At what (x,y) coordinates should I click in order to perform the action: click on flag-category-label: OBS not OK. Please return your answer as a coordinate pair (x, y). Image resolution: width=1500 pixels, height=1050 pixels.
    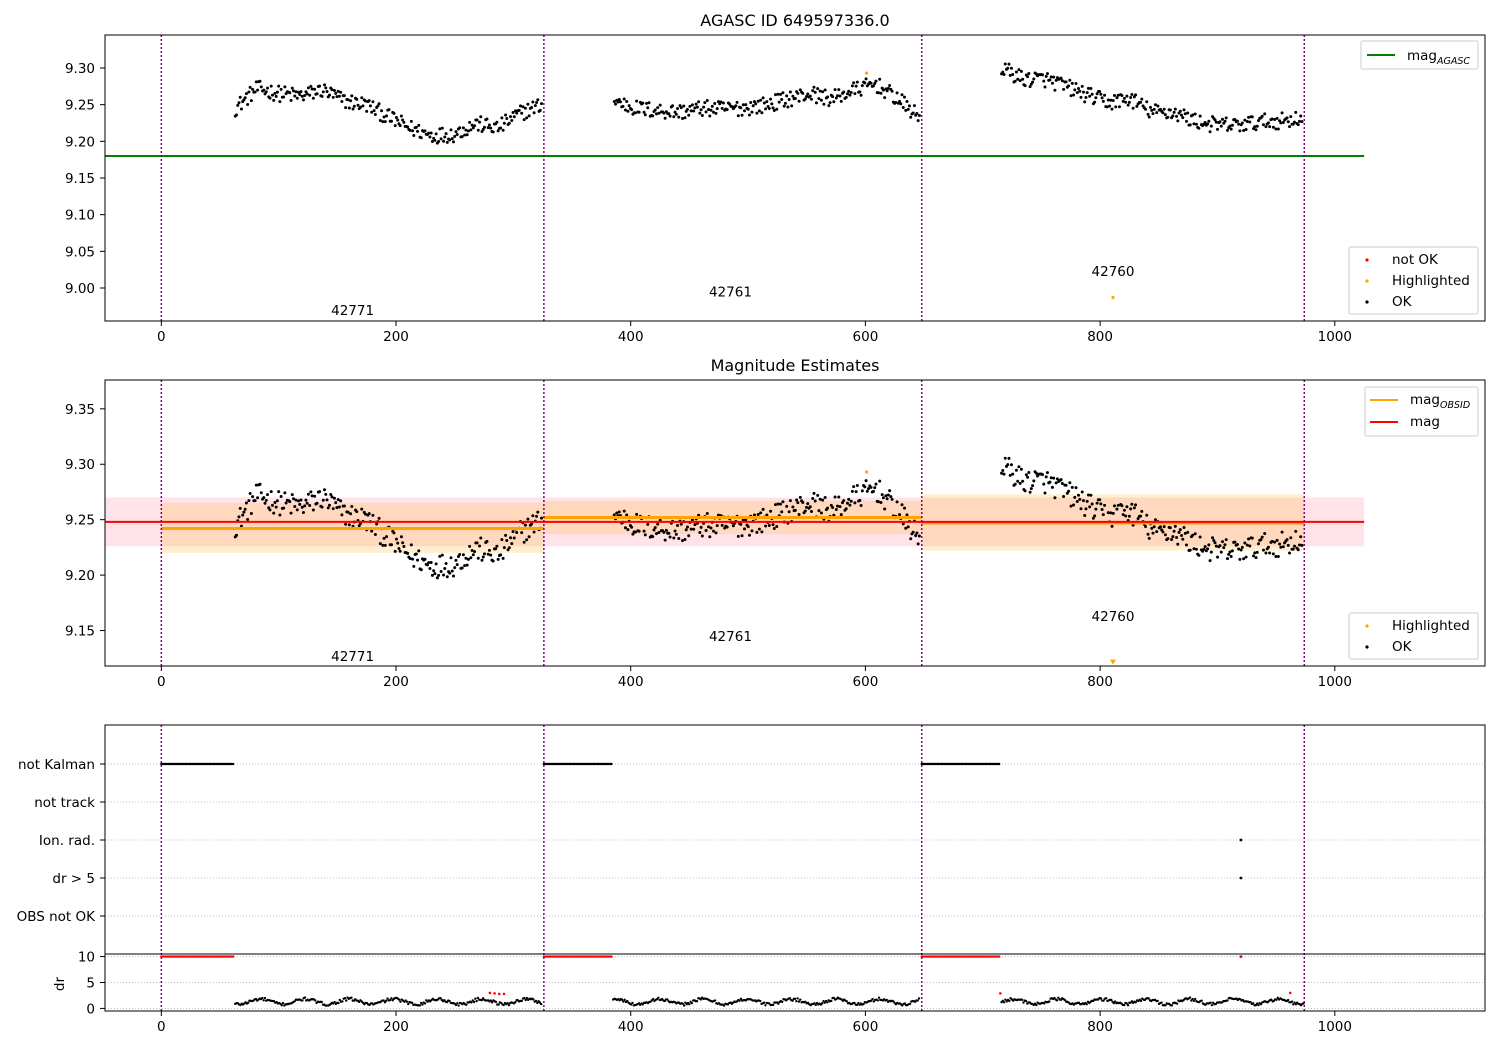
    Looking at the image, I should click on (57, 917).